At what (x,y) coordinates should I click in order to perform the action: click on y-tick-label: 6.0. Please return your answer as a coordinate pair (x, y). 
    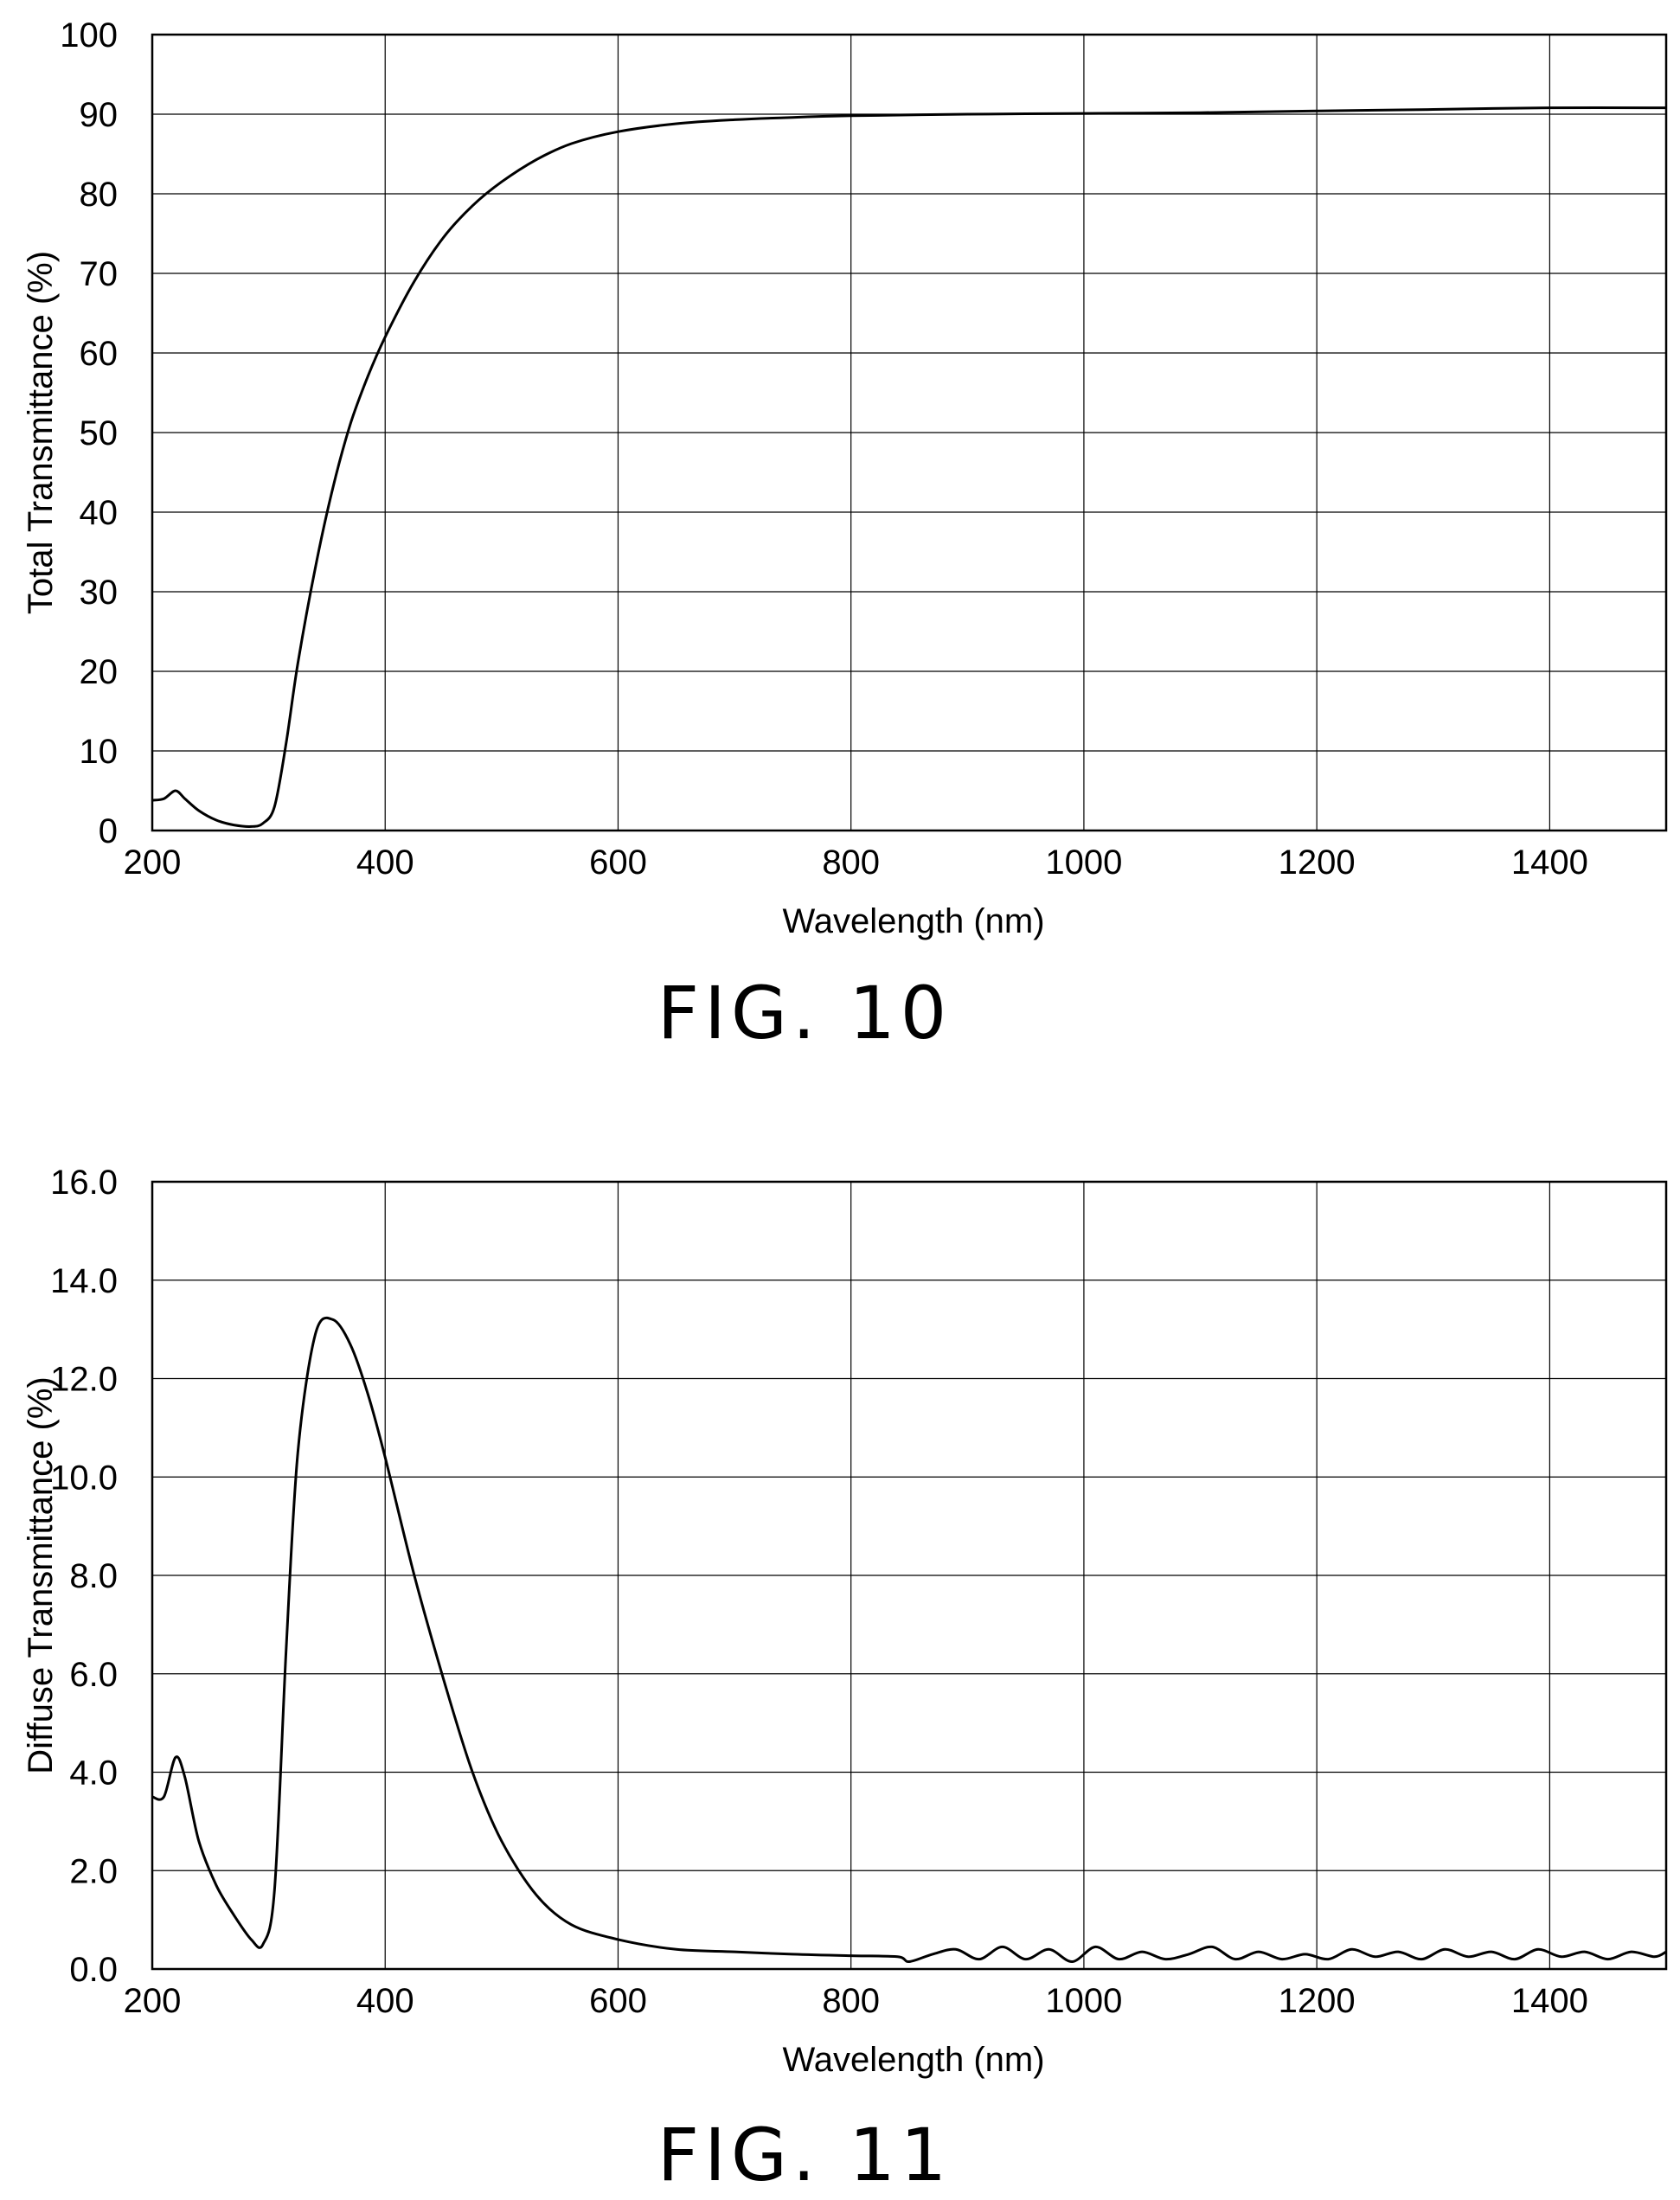
    Looking at the image, I should click on (93, 1675).